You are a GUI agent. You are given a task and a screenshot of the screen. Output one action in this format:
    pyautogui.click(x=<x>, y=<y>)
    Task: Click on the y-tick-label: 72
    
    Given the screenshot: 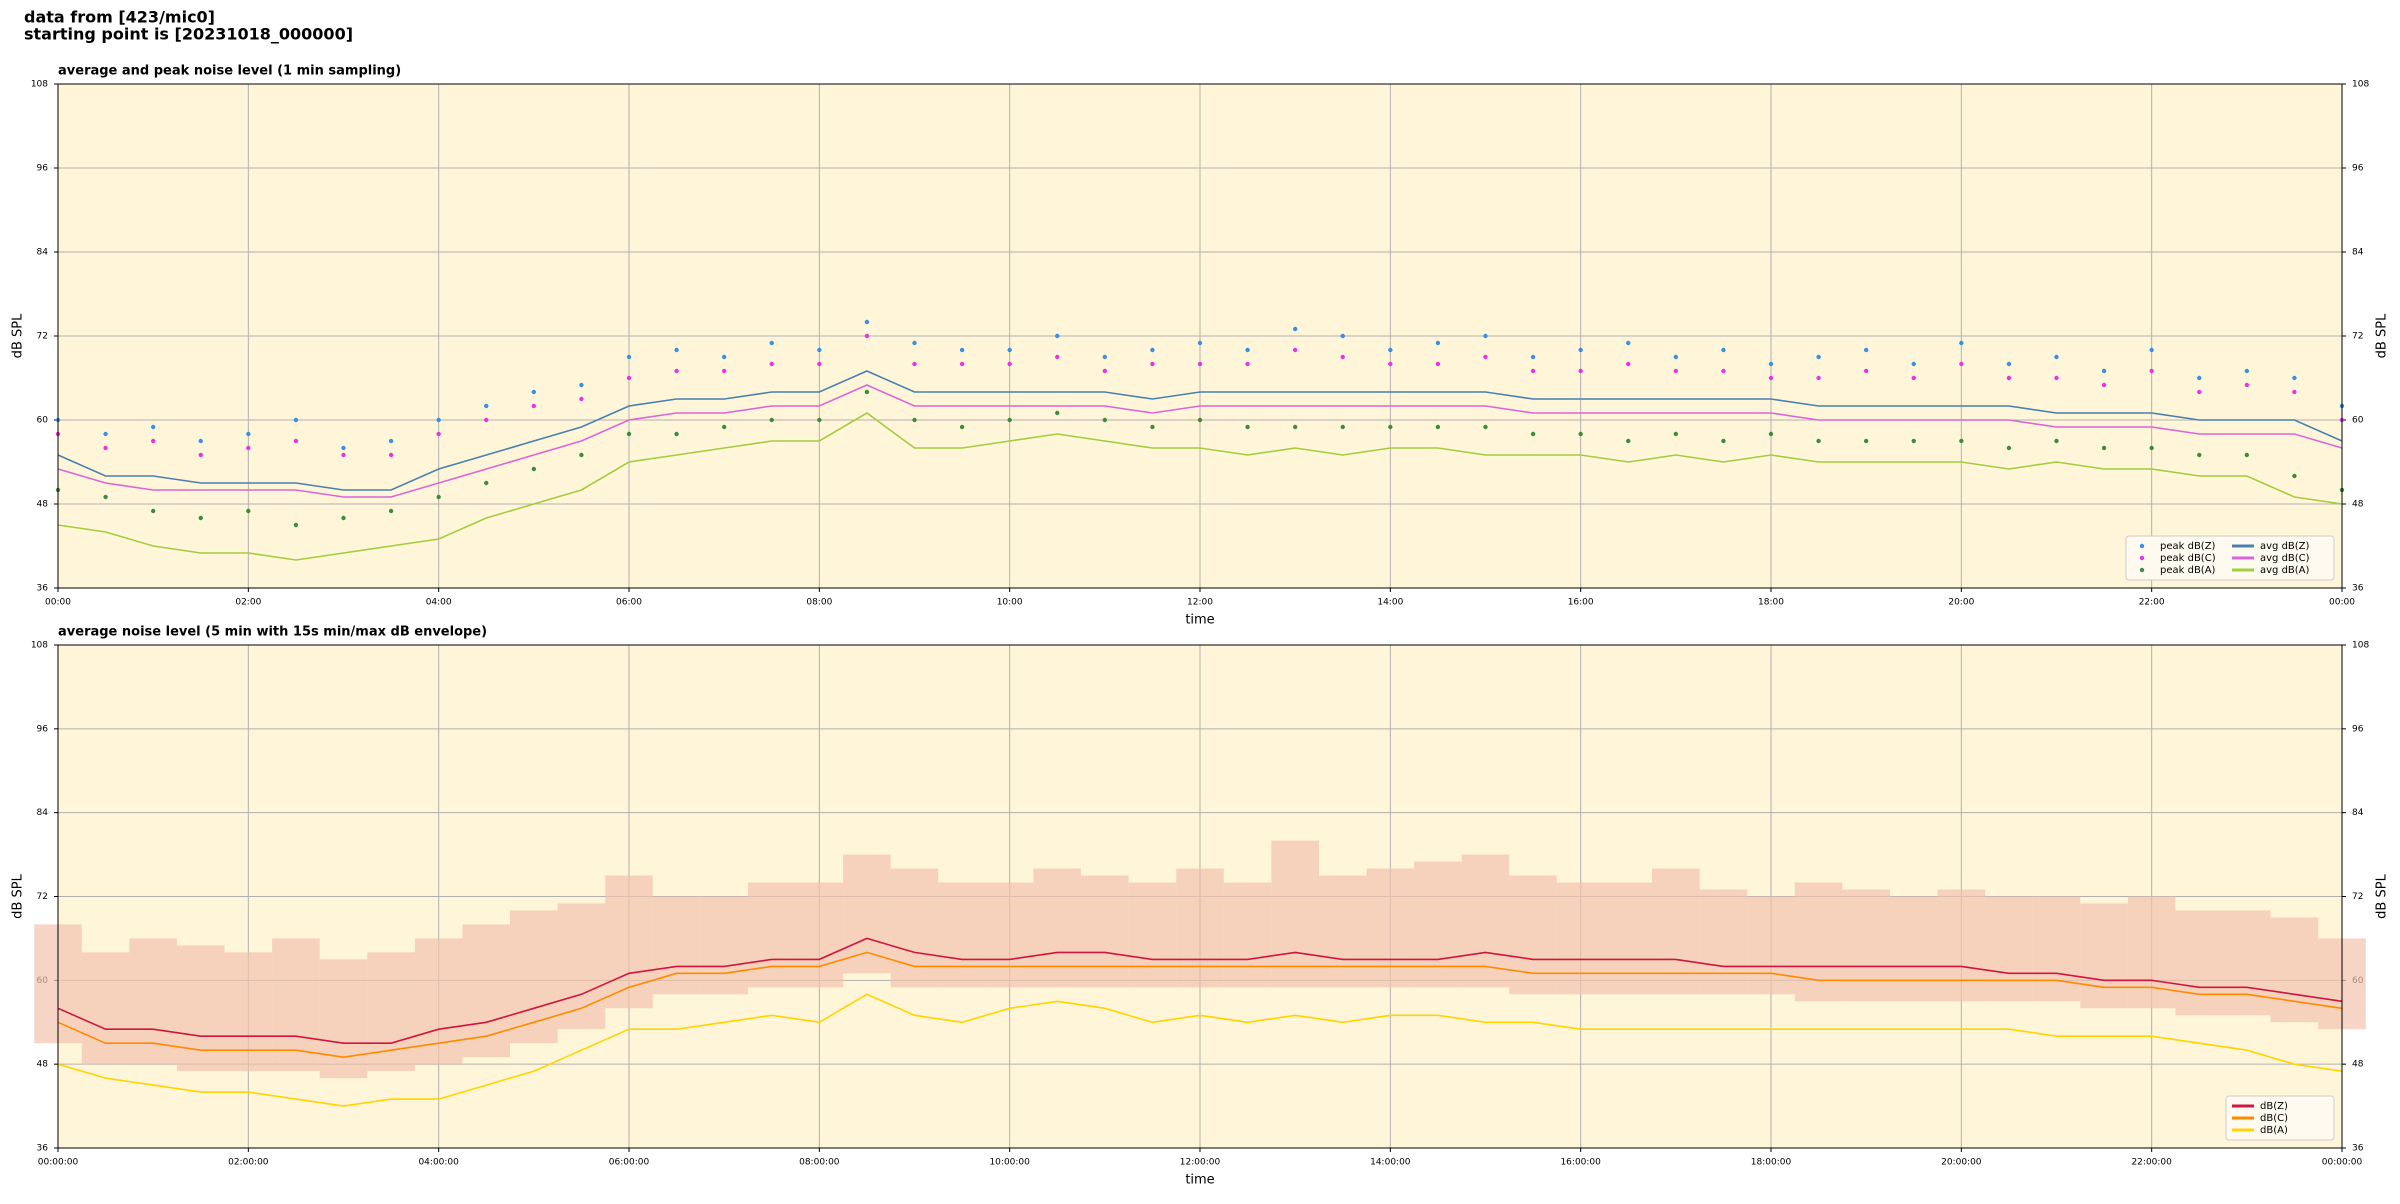 What is the action you would take?
    pyautogui.click(x=2357, y=897)
    